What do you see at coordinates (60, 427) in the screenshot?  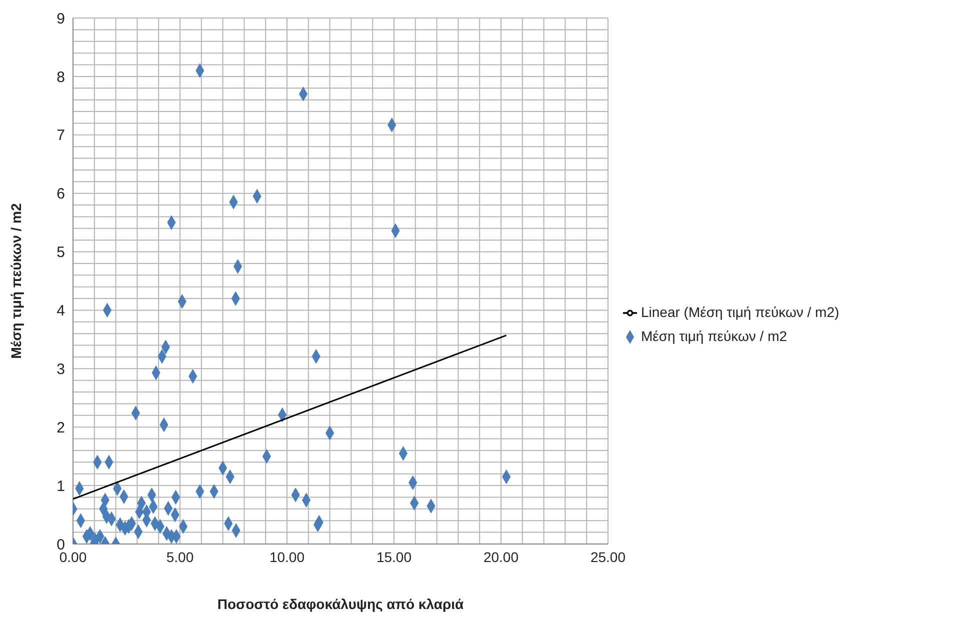 I see `y-tick-label: 2` at bounding box center [60, 427].